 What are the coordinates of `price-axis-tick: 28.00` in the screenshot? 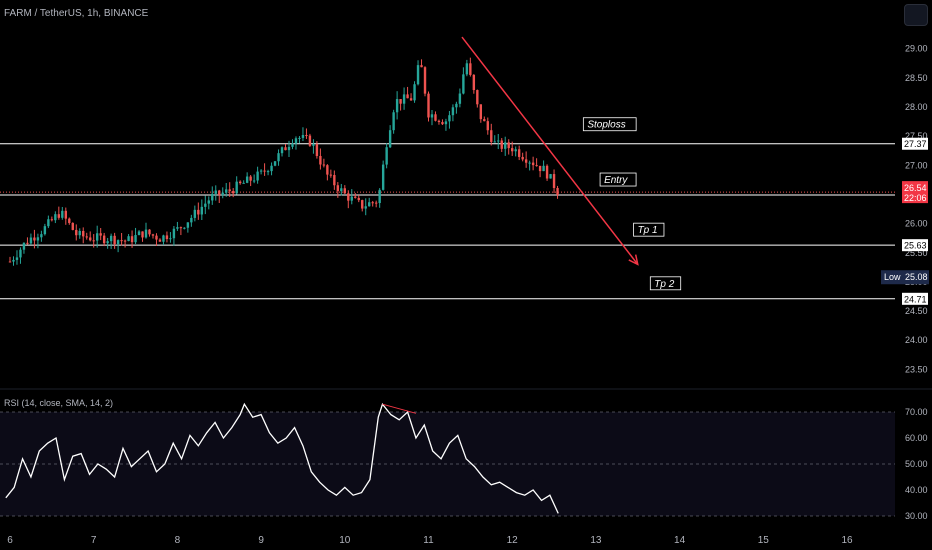 It's located at (916, 107).